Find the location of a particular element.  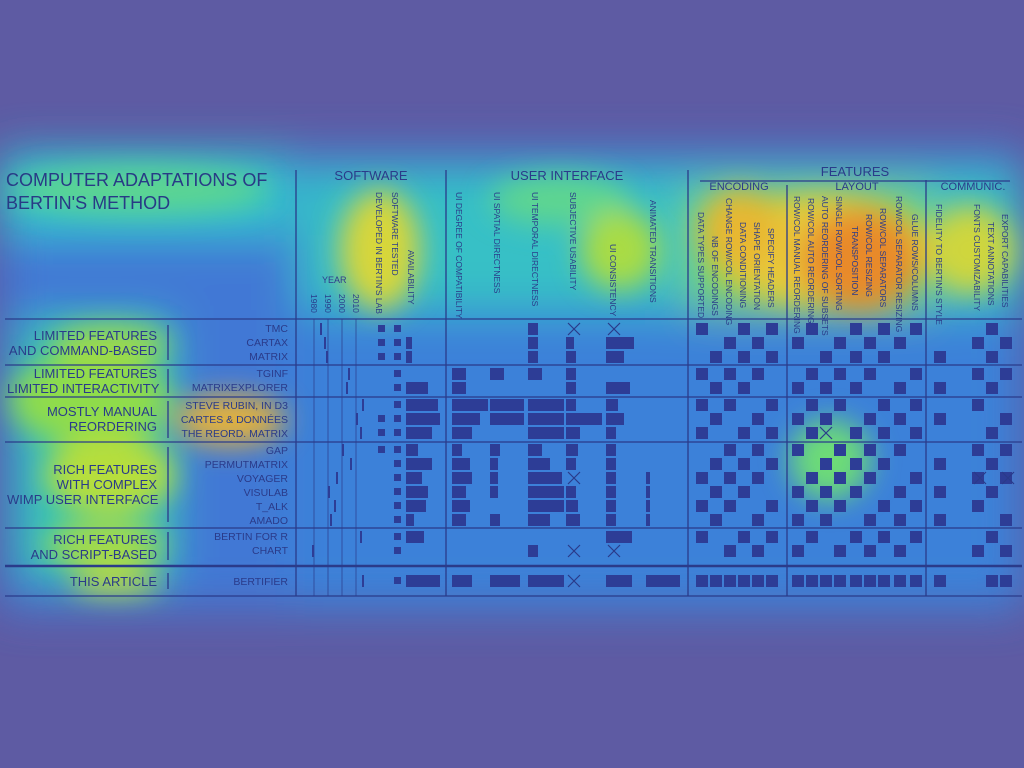

group-label-manual-reordering: MOSTLY MANUAL REORDERING is located at coordinates (82, 419).